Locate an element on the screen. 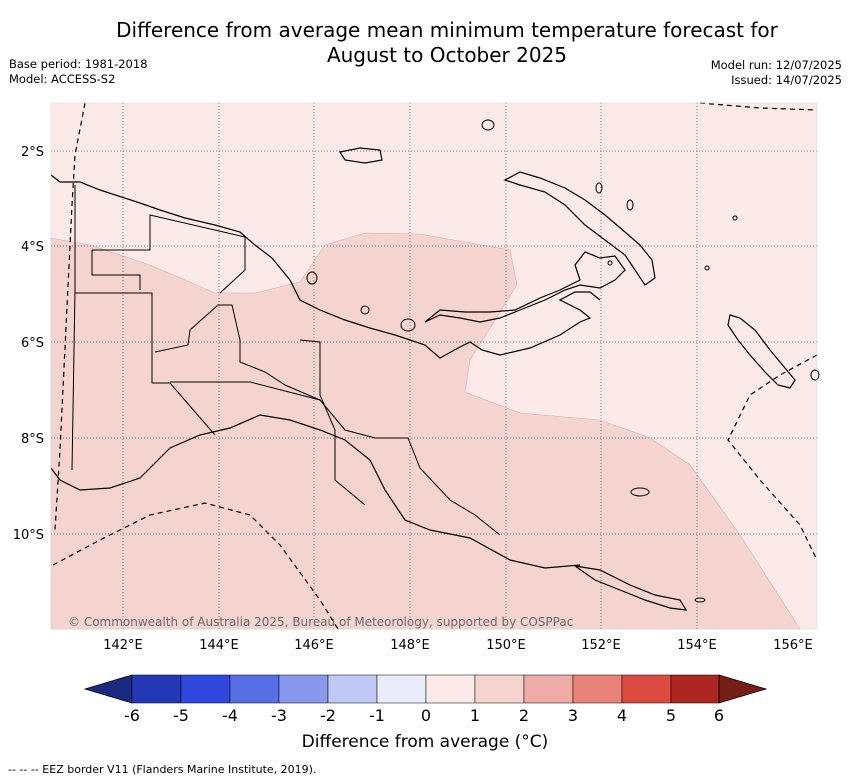 Image resolution: width=850 pixels, height=781 pixels. lat-labels: 2°S 4°S 6°S 8°S 10°S is located at coordinates (28, 344).